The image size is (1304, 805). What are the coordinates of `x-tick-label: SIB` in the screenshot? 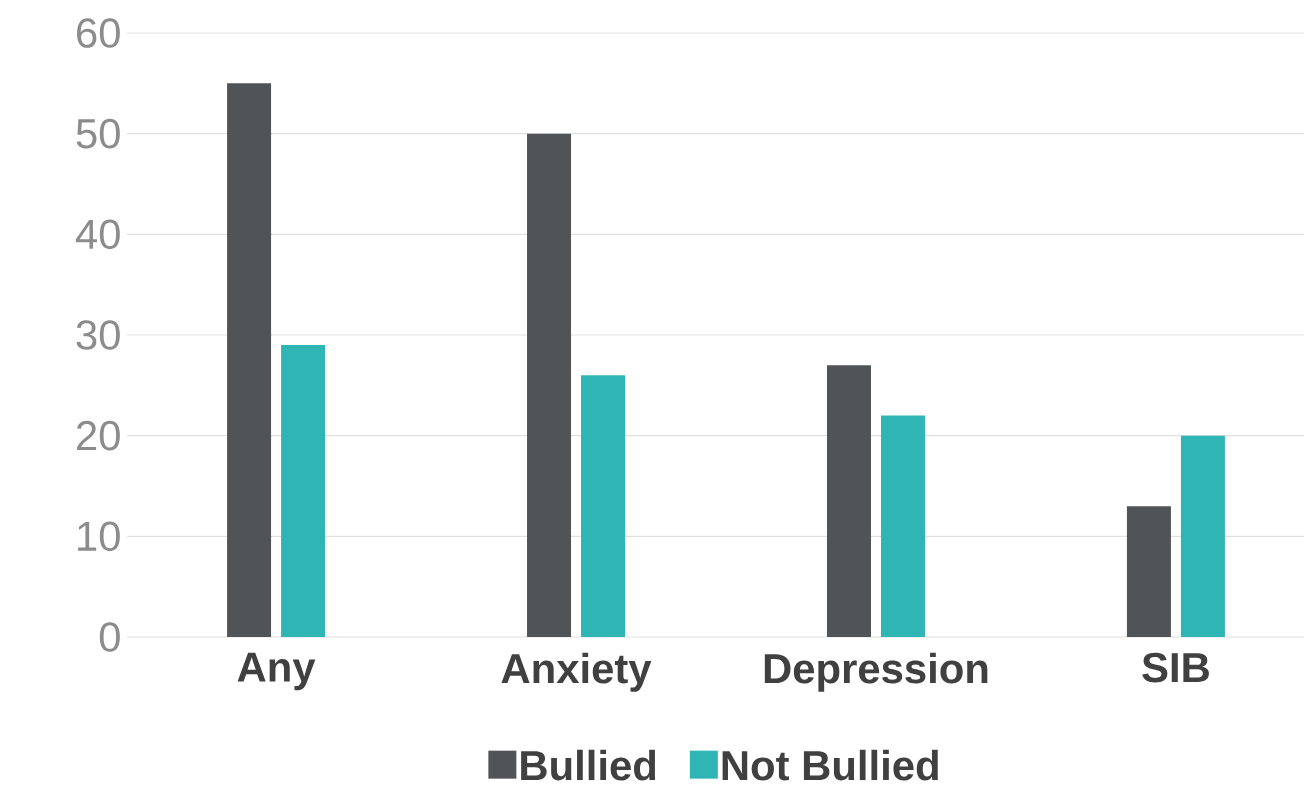 It's located at (1175, 667).